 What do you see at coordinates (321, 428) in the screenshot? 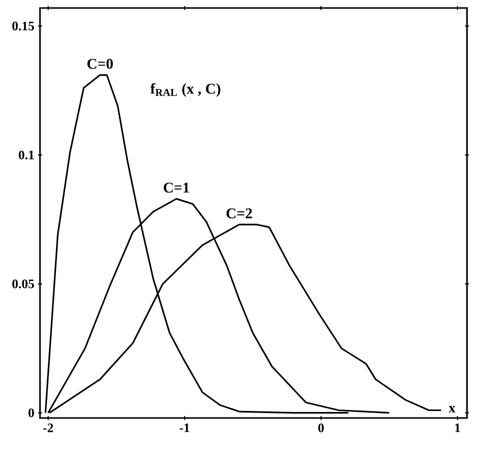
I see `x-tick-label: 0` at bounding box center [321, 428].